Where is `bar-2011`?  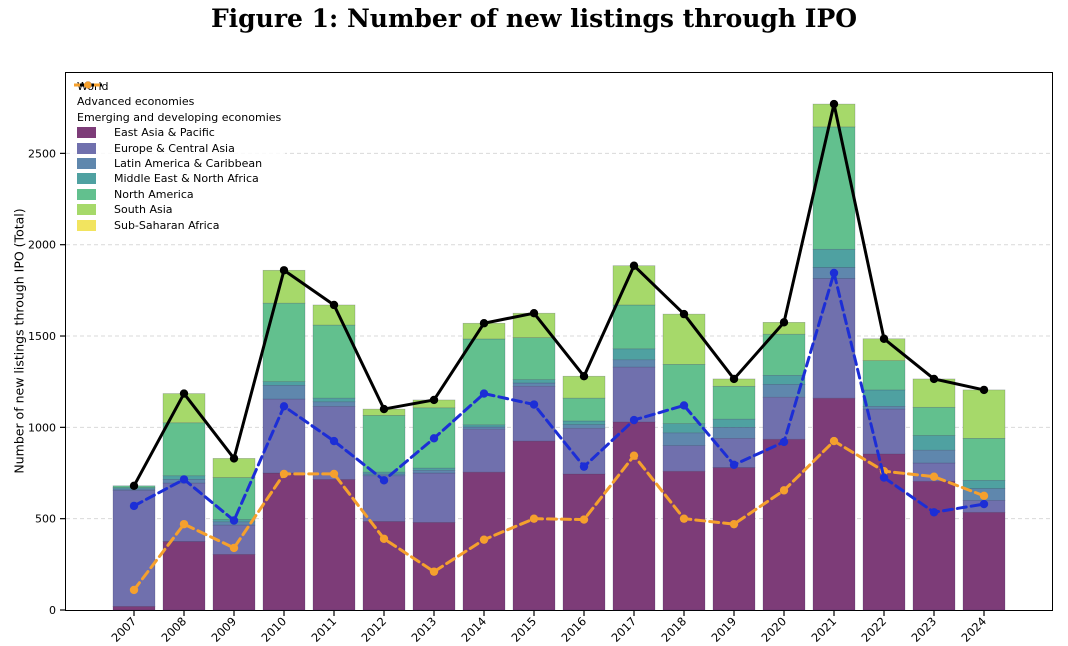 bar-2011 is located at coordinates (334, 457).